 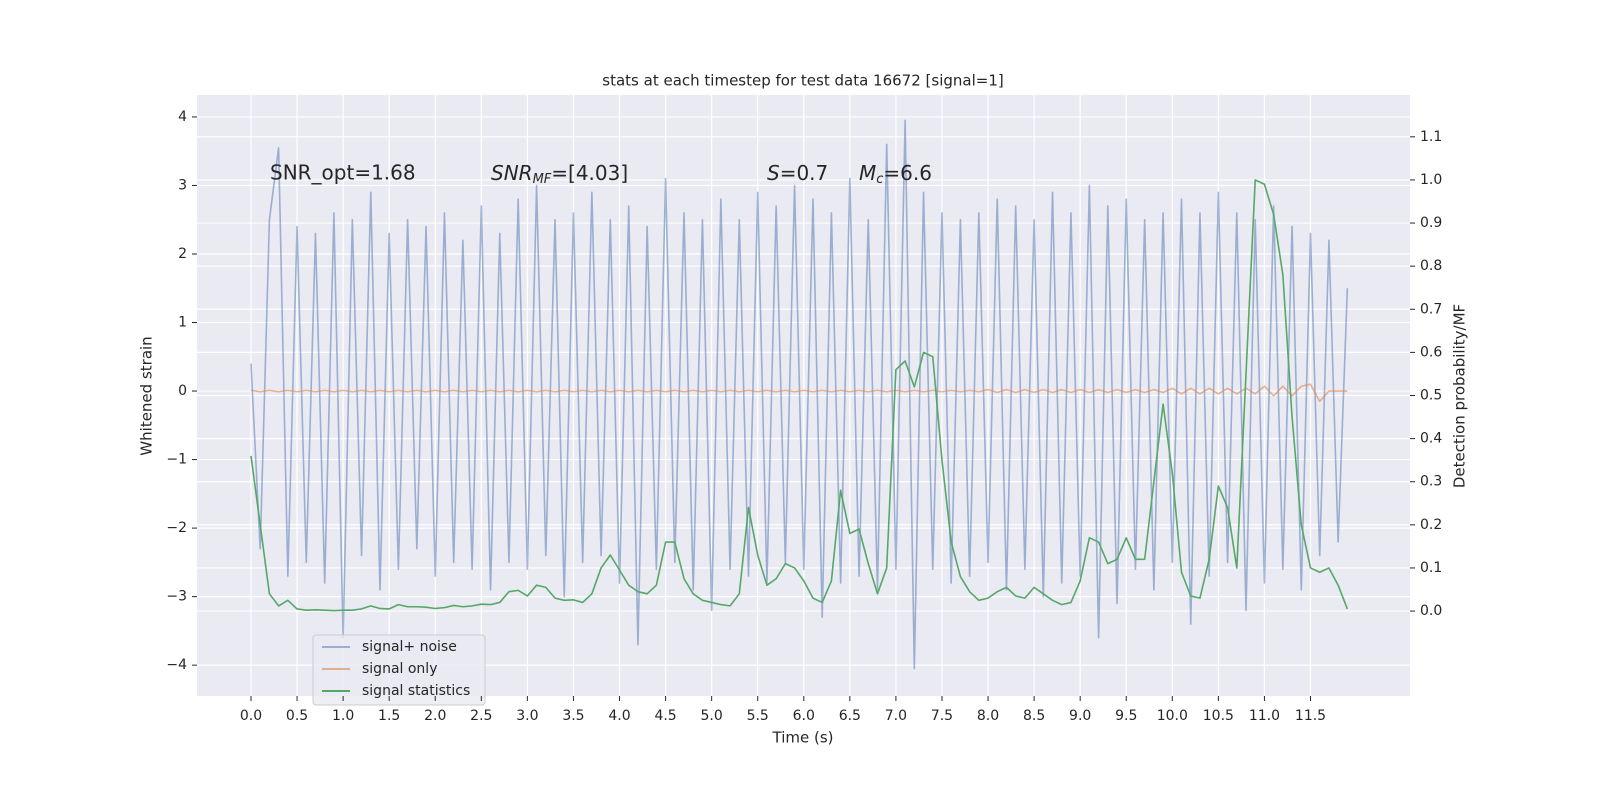 I want to click on x-tick-label: 10.0, so click(x=1172, y=716).